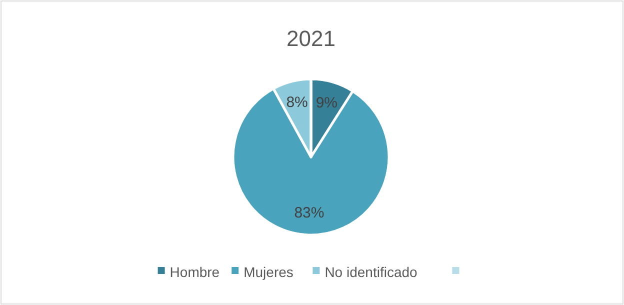  I want to click on legend-label: Hombre, so click(195, 272).